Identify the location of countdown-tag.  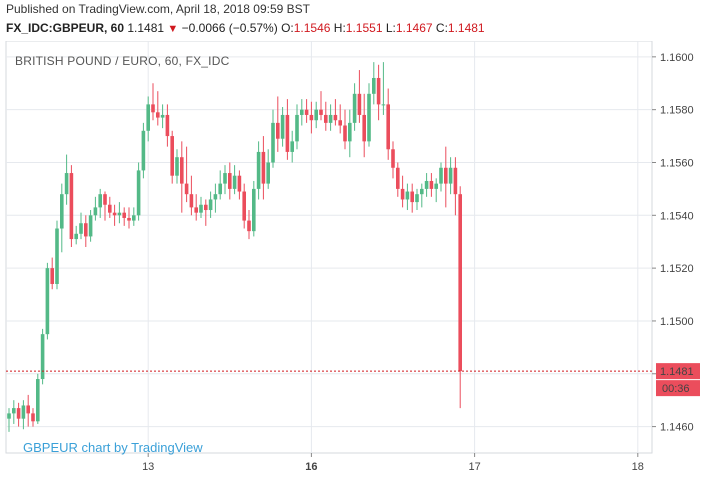
(678, 388).